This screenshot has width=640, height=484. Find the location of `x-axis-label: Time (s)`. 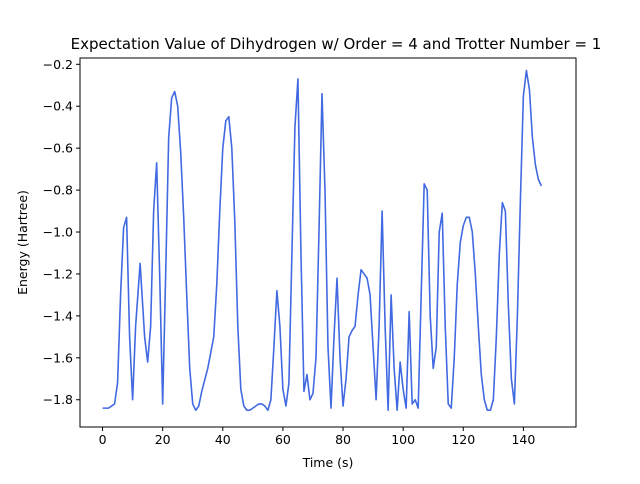

x-axis-label: Time (s) is located at coordinates (328, 462).